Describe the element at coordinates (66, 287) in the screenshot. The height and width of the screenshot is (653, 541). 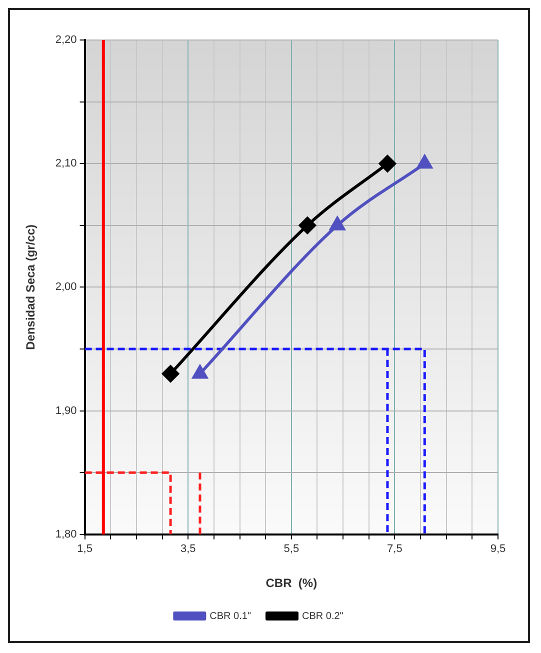
I see `y-tick-label: 2,00` at that location.